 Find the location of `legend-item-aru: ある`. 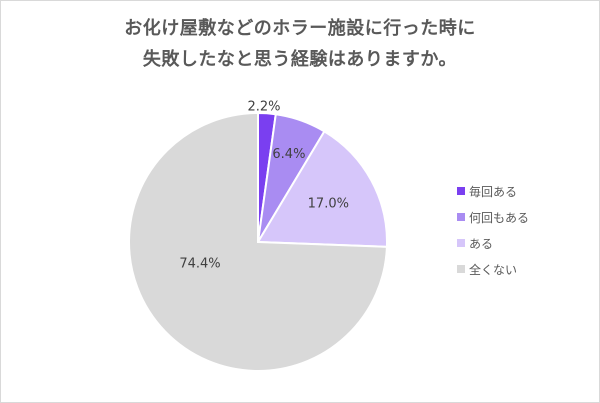

legend-item-aru: ある is located at coordinates (493, 243).